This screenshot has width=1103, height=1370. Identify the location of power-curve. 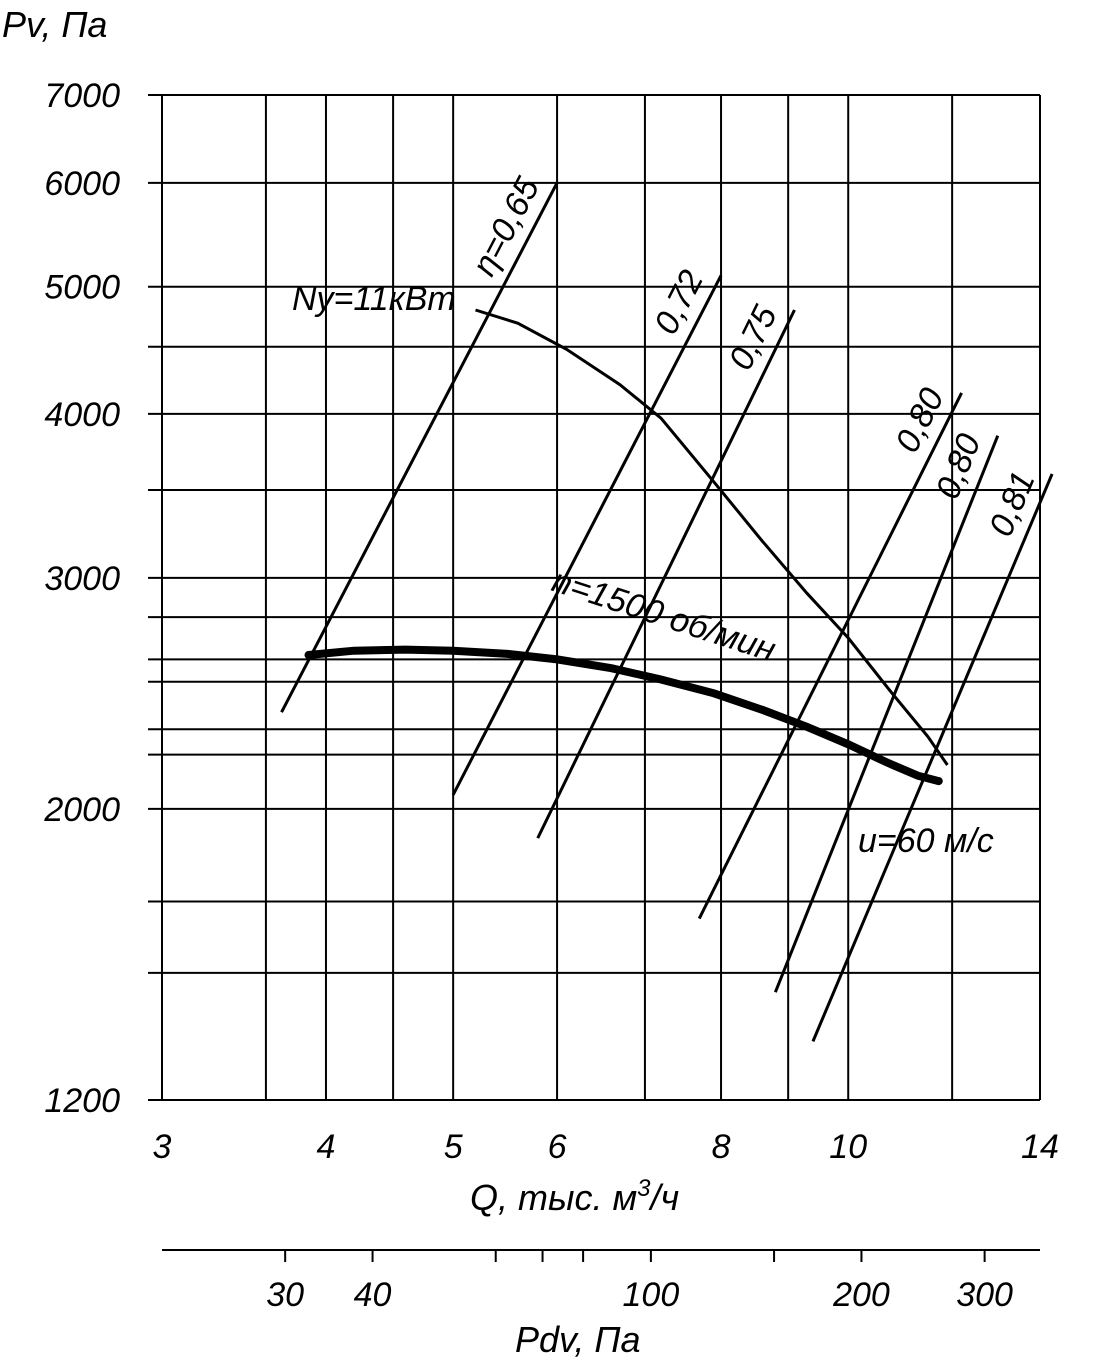
(712, 537).